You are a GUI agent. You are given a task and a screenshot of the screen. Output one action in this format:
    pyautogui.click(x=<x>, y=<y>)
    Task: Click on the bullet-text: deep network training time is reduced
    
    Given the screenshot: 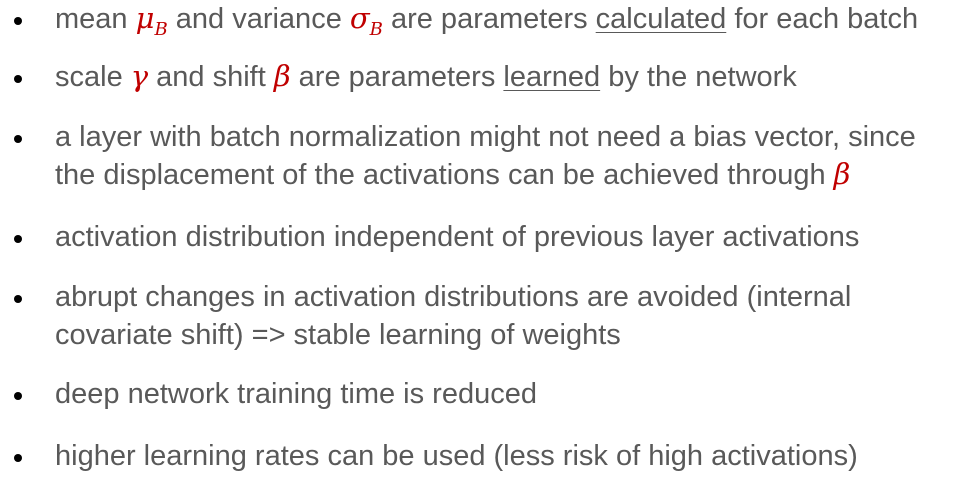 What is the action you would take?
    pyautogui.click(x=296, y=394)
    